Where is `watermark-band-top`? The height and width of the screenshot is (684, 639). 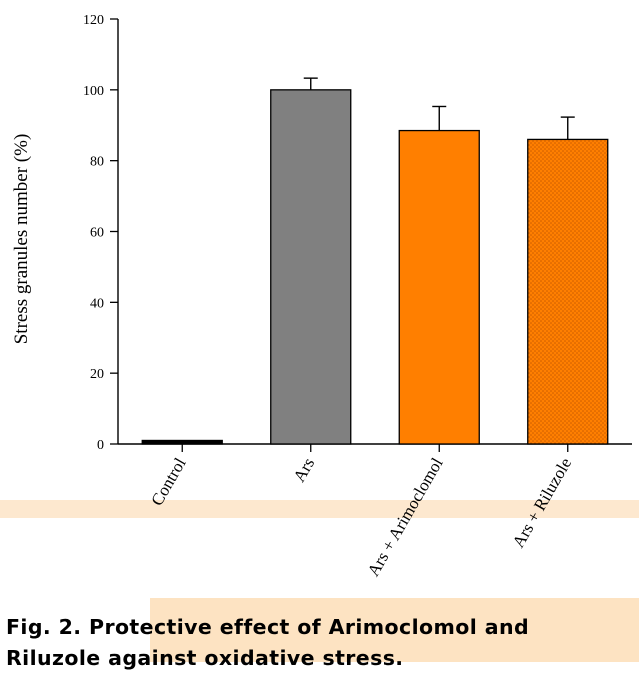 watermark-band-top is located at coordinates (319, 509).